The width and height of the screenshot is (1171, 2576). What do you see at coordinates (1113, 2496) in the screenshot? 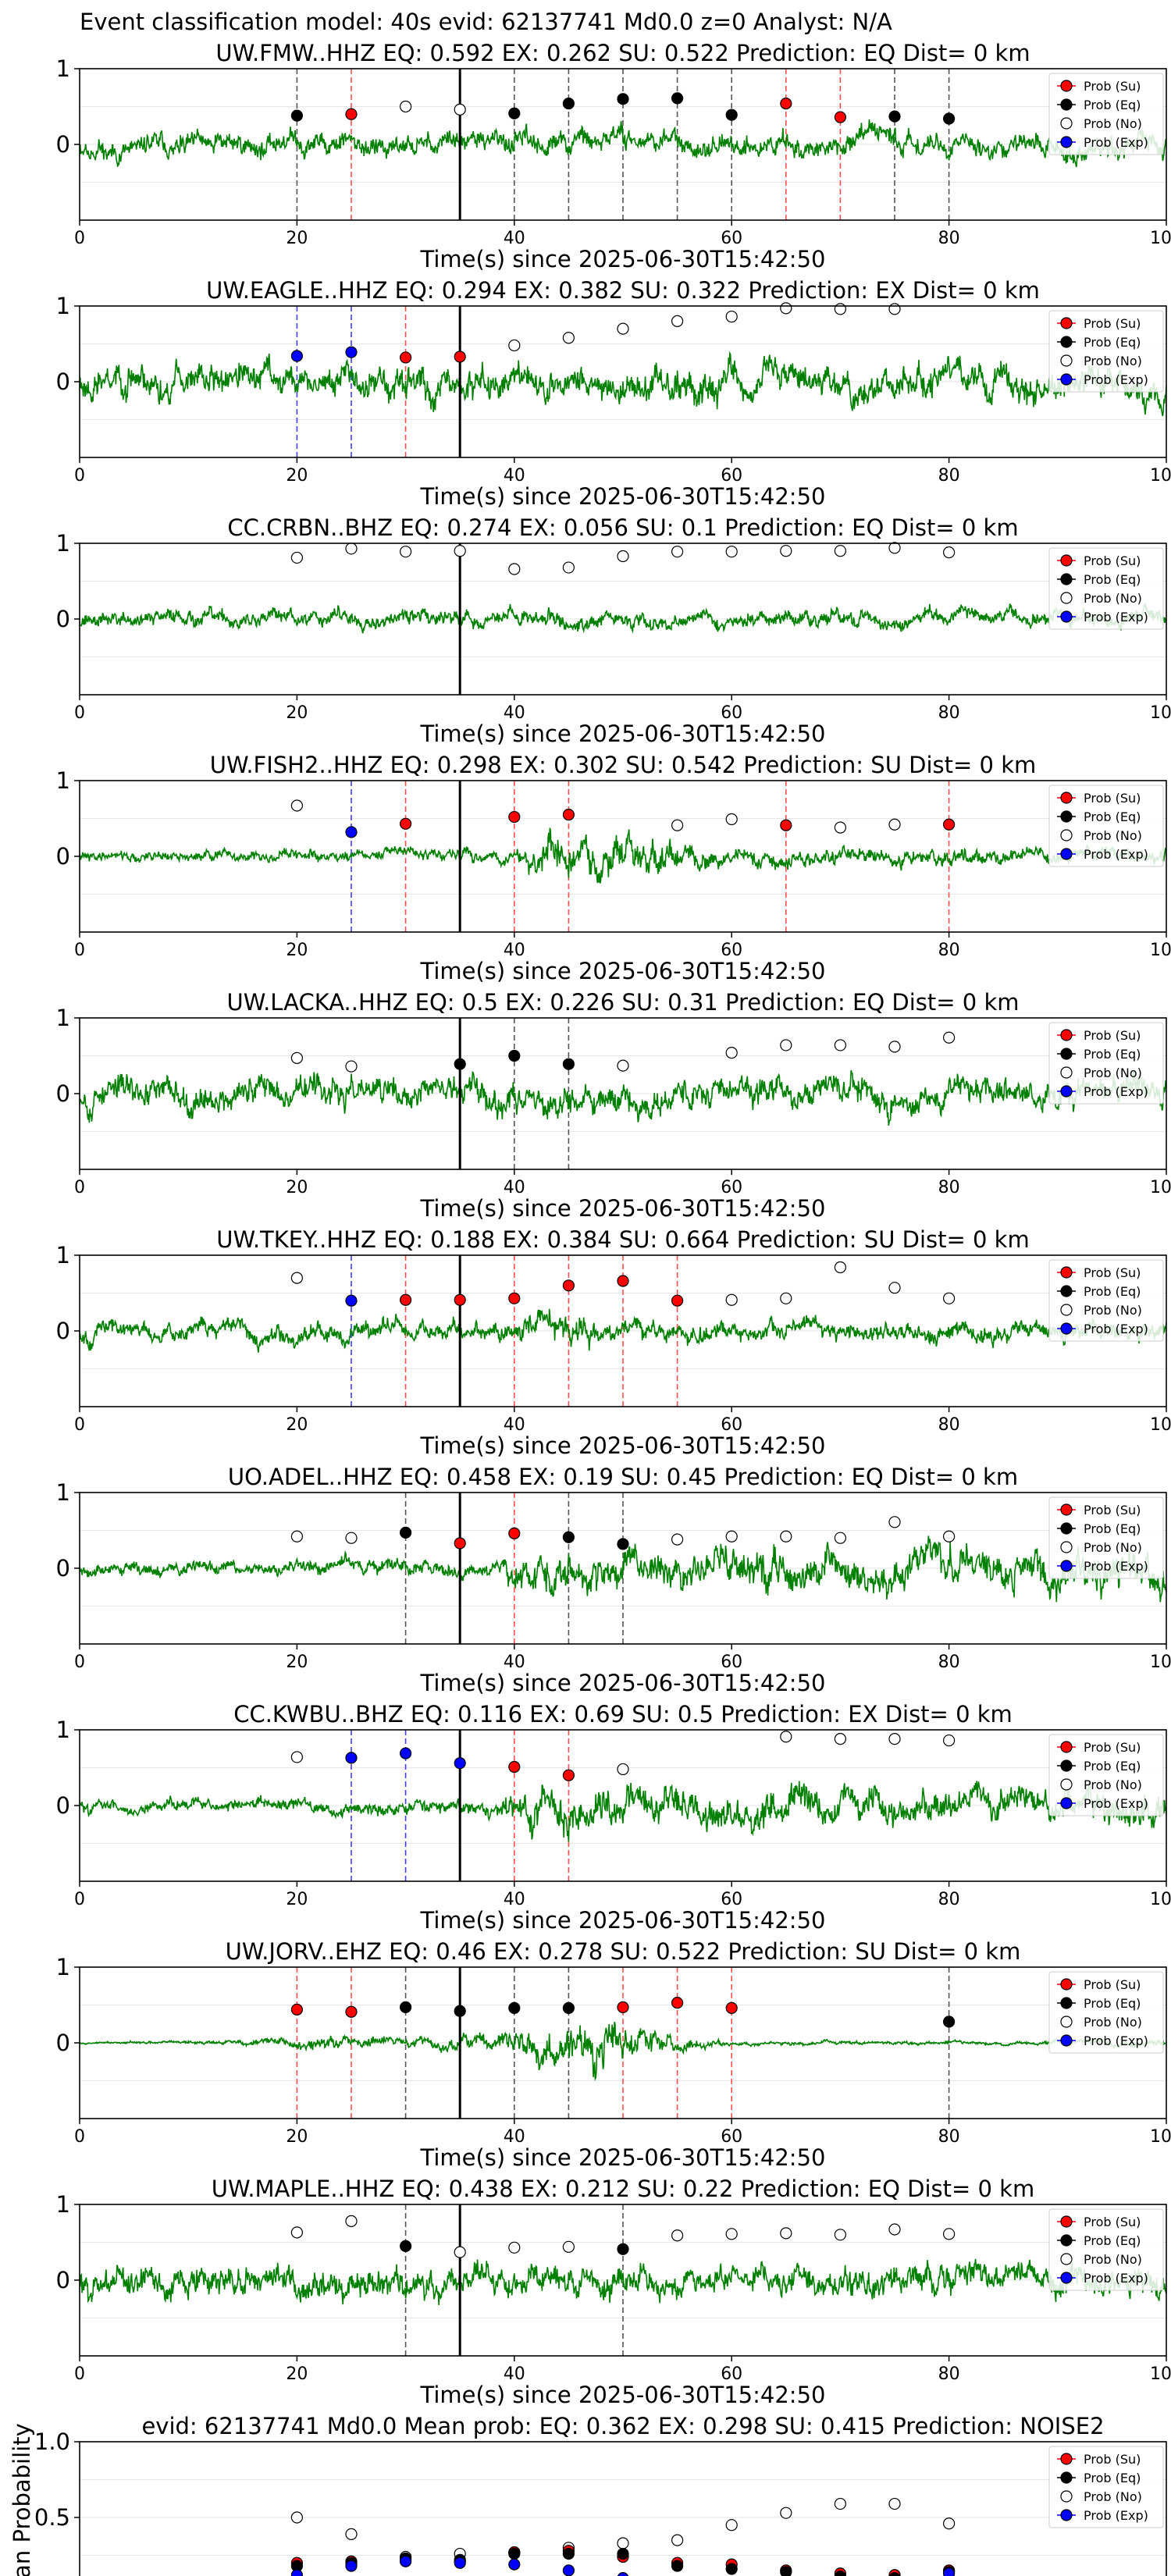
I see `legend-label: Prob (No)` at bounding box center [1113, 2496].